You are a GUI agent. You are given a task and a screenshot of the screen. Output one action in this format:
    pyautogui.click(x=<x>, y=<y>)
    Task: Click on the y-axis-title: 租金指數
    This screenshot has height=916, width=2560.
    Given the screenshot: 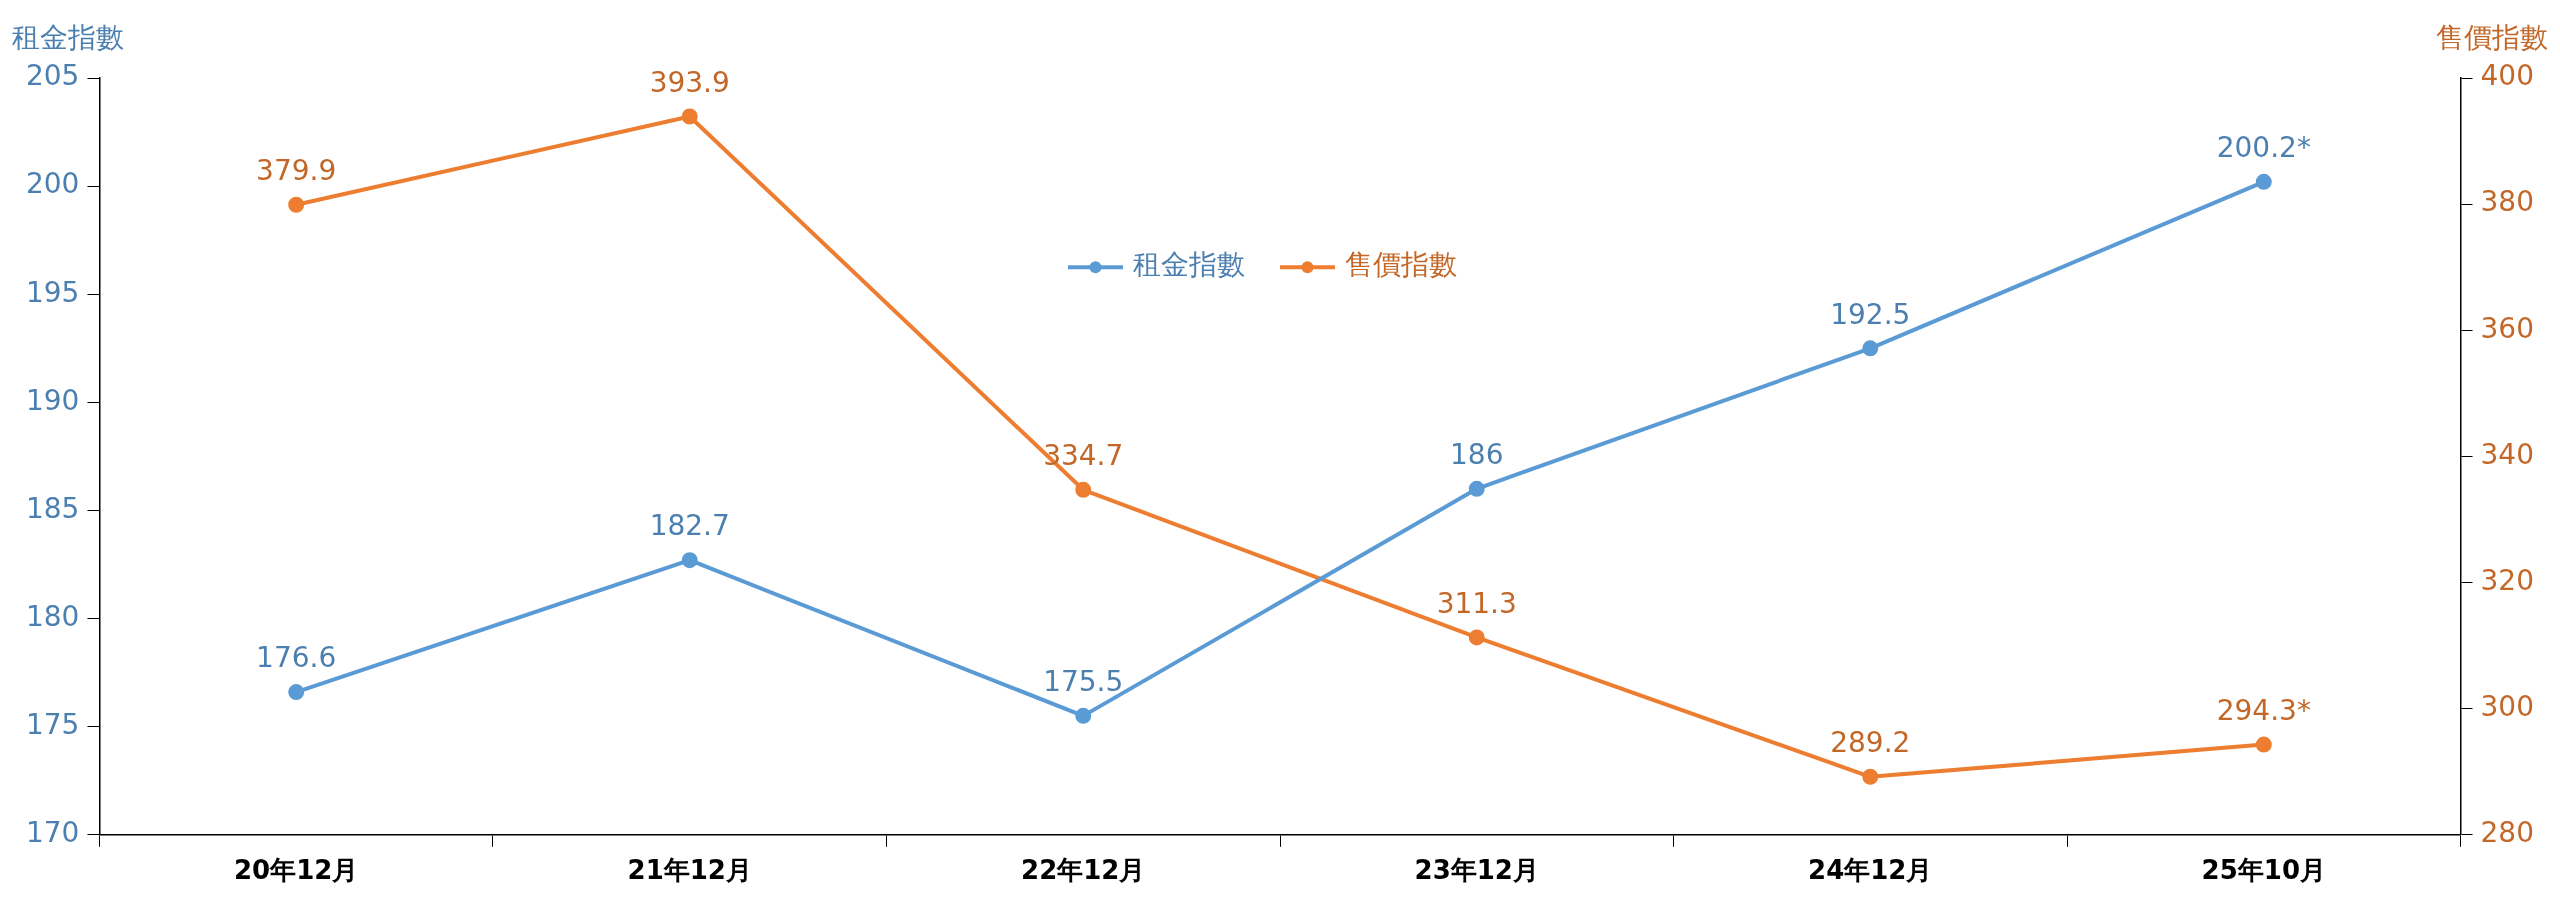 What is the action you would take?
    pyautogui.click(x=68, y=38)
    